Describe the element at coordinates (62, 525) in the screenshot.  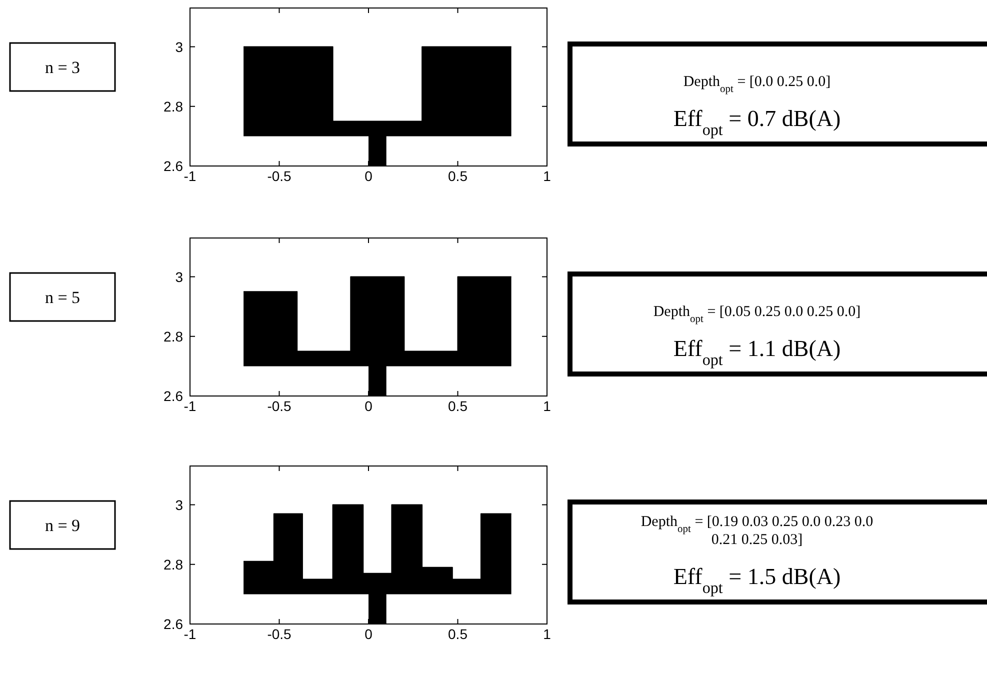
I see `text: n = 9` at that location.